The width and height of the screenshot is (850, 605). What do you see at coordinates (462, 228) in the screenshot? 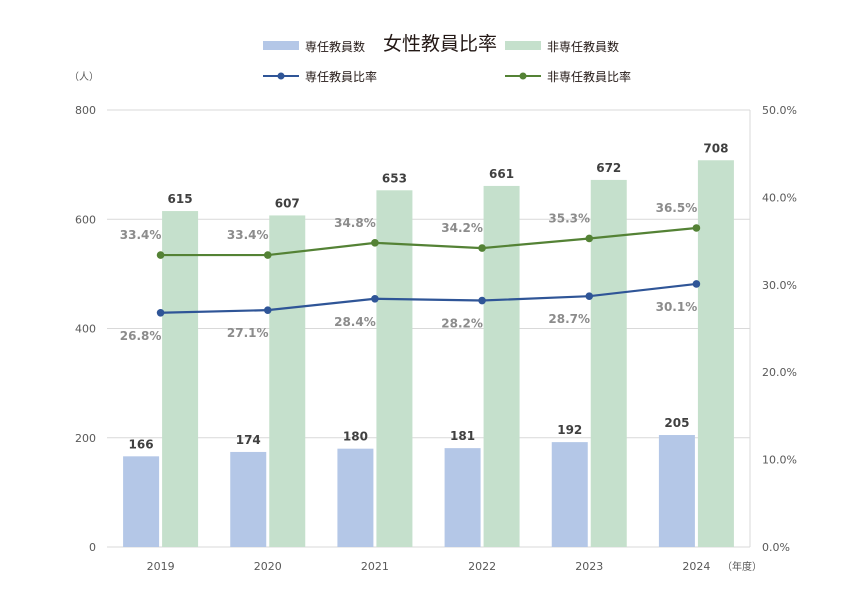
I see `line-data-label: 34.2%` at bounding box center [462, 228].